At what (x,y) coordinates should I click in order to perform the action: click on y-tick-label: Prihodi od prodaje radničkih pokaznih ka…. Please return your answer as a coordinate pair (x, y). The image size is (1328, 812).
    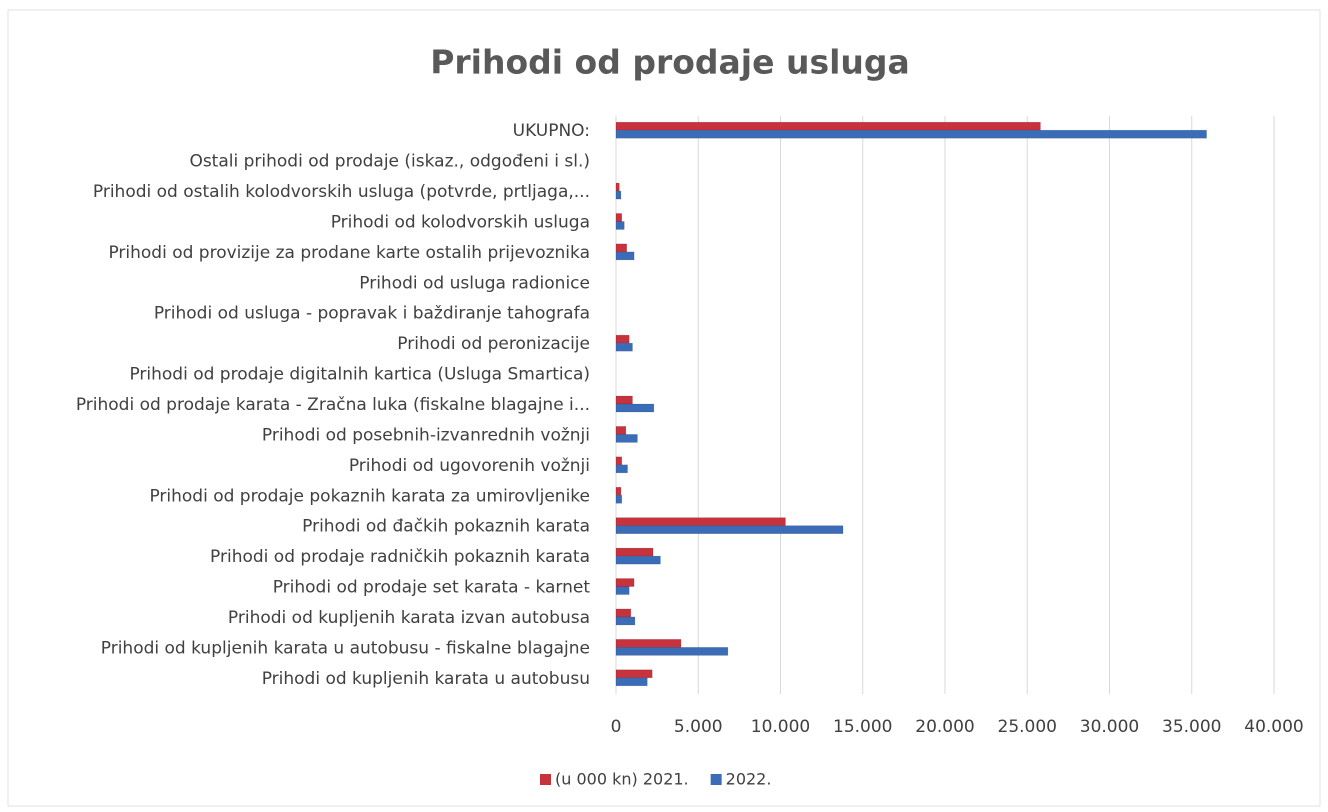
    Looking at the image, I should click on (400, 557).